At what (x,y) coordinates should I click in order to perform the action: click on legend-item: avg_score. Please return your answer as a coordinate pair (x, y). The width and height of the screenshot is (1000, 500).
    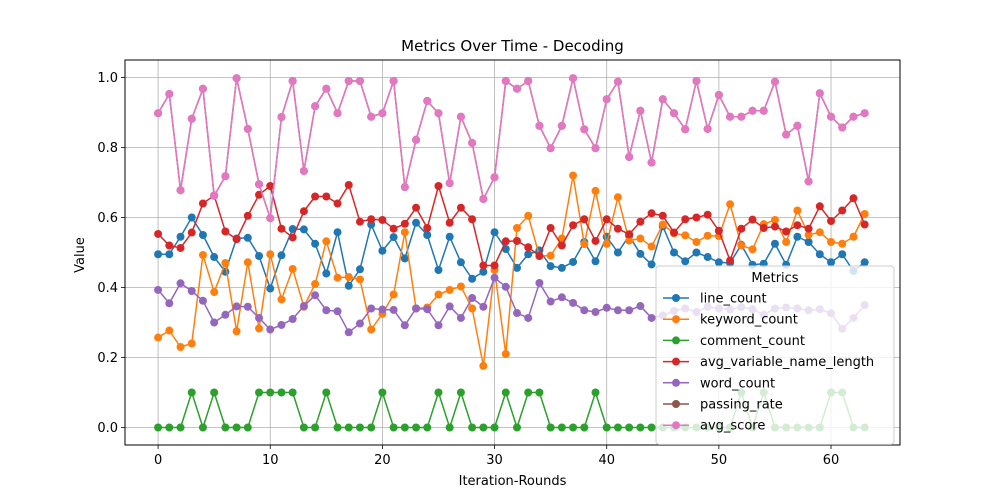
    Looking at the image, I should click on (714, 426).